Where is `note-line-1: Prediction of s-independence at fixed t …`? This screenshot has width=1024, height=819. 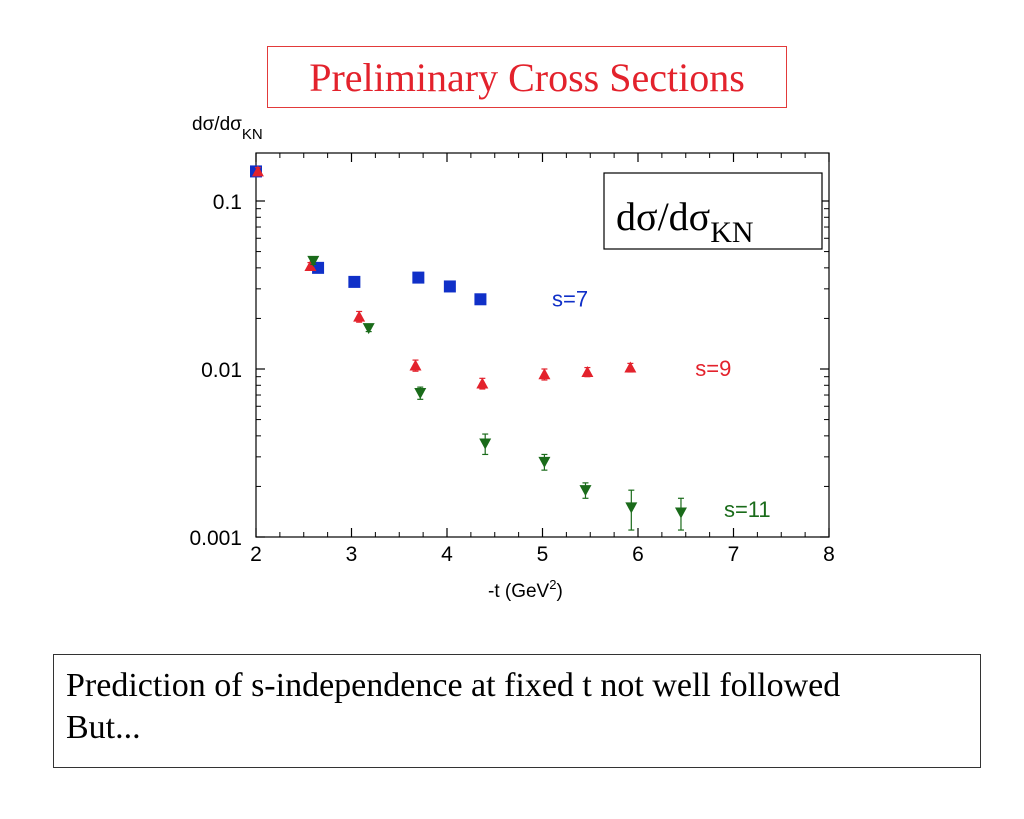
note-line-1: Prediction of s-independence at fixed t … is located at coordinates (453, 685).